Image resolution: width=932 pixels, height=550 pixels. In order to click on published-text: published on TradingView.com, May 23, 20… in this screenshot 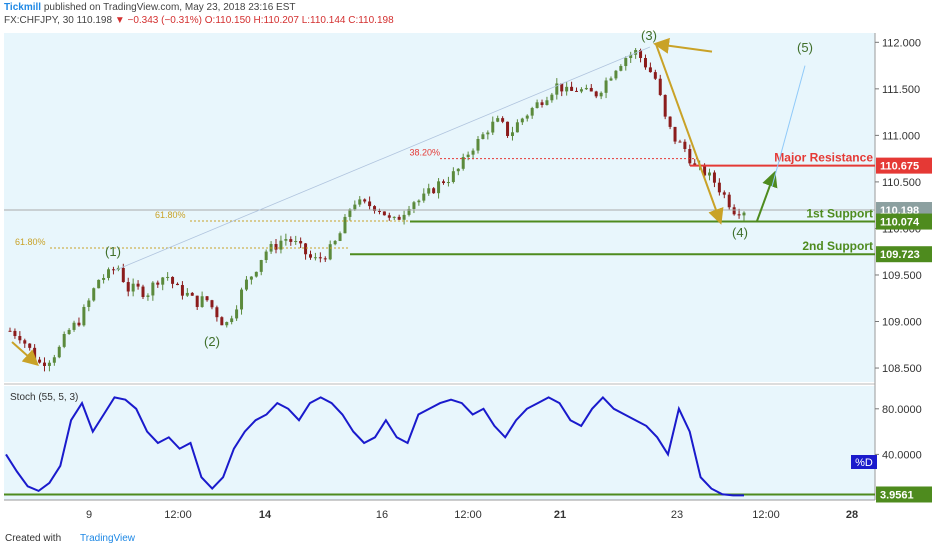, I will do `click(169, 7)`.